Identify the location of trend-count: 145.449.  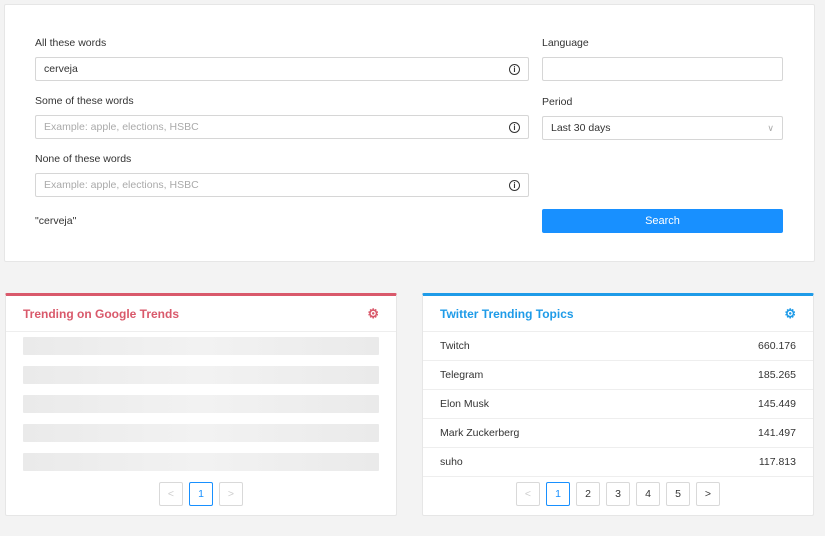
(777, 404).